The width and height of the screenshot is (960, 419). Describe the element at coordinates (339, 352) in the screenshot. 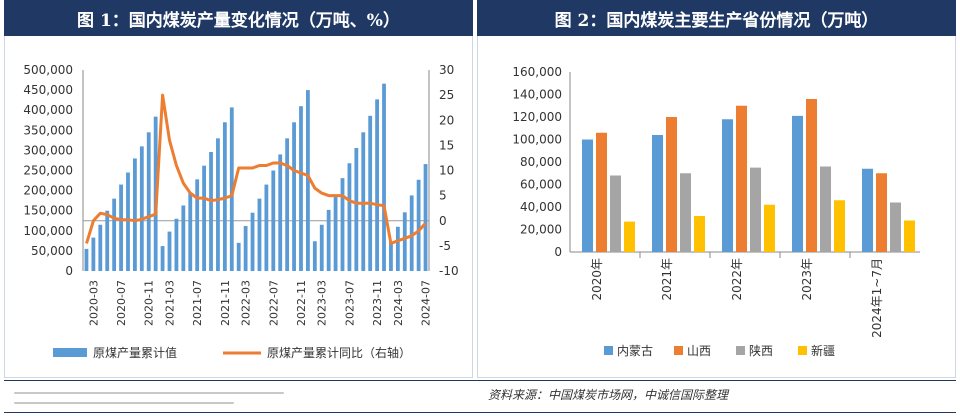

I see `legend-label-line: 原煤产量累计同比（右轴）` at that location.